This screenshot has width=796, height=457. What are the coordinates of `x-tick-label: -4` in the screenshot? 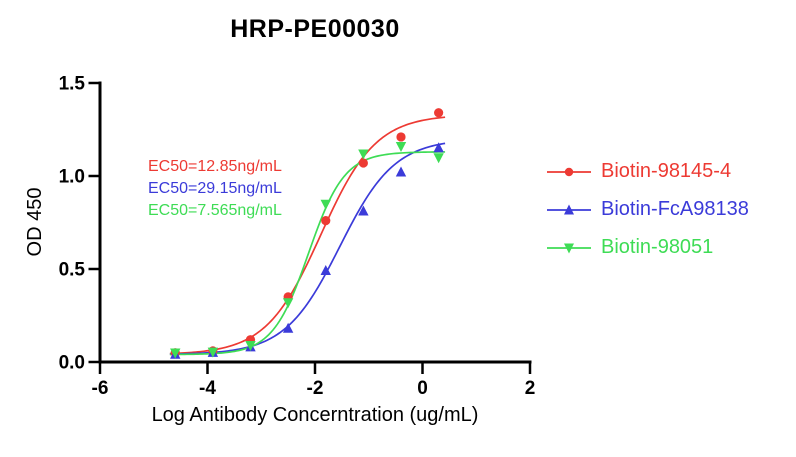 It's located at (207, 388).